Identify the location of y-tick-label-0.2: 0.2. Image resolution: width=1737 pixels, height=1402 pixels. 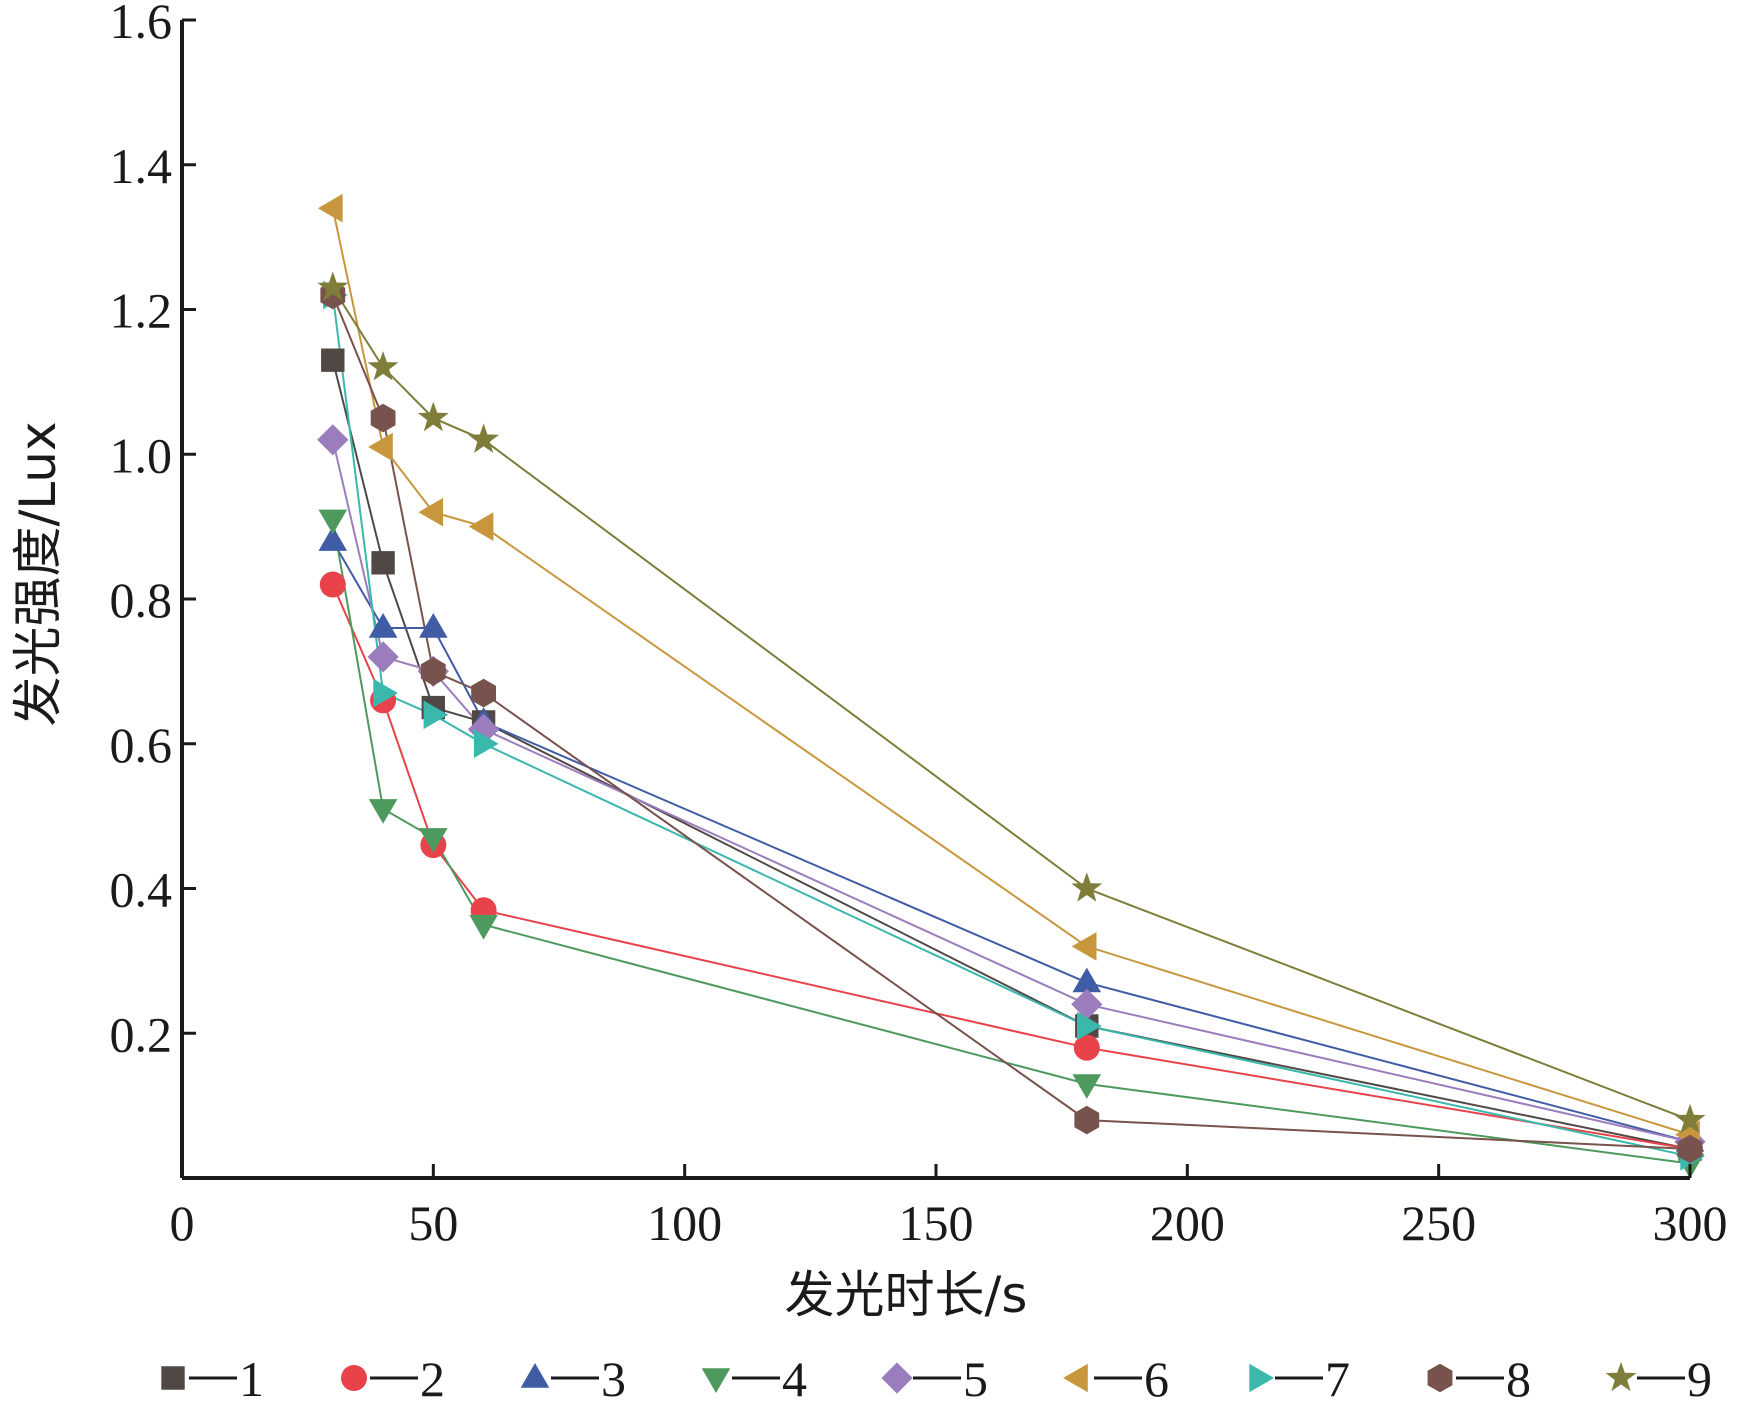
(141, 1034).